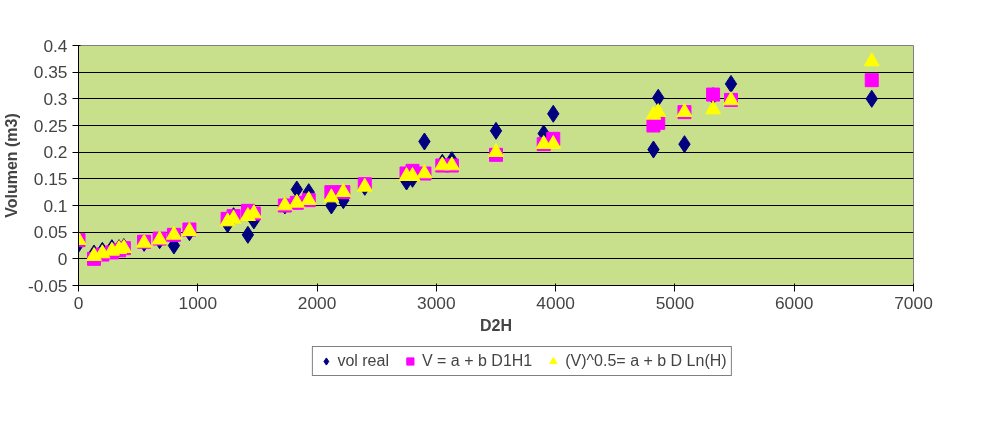 This screenshot has width=1004, height=439. I want to click on y-tick-label: 0.2, so click(55, 152).